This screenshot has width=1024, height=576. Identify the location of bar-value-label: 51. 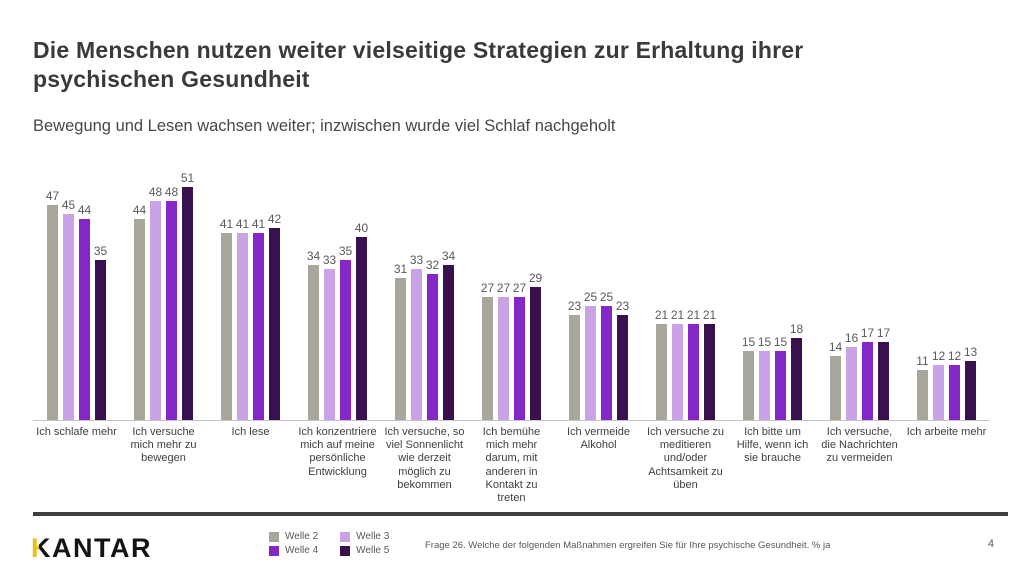
(187, 178).